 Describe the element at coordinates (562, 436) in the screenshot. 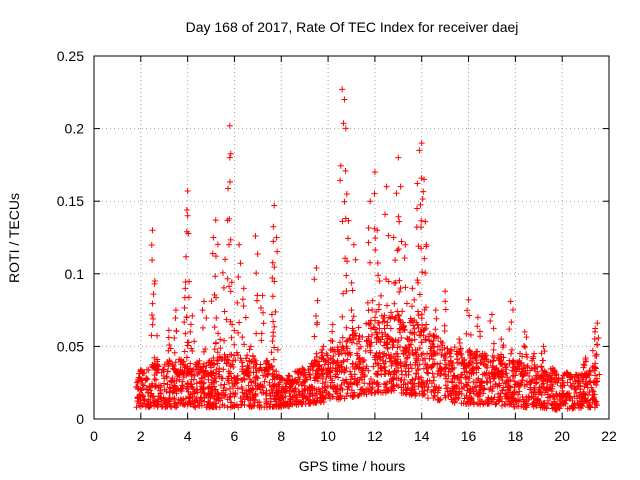

I see `x-tick-label: 20` at that location.